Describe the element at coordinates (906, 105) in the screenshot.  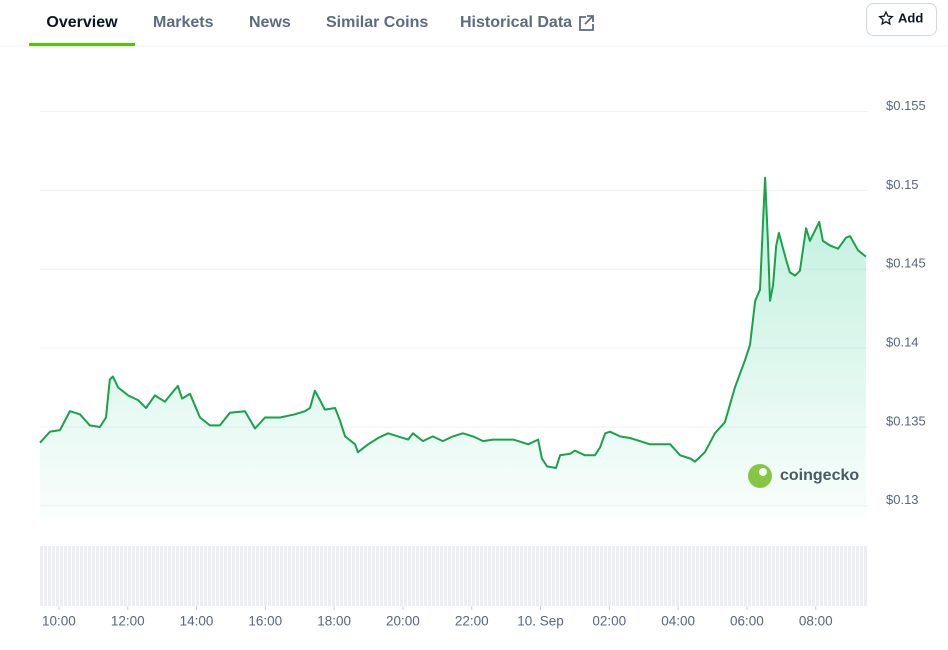
I see `y-tick-label: $0.155` at that location.